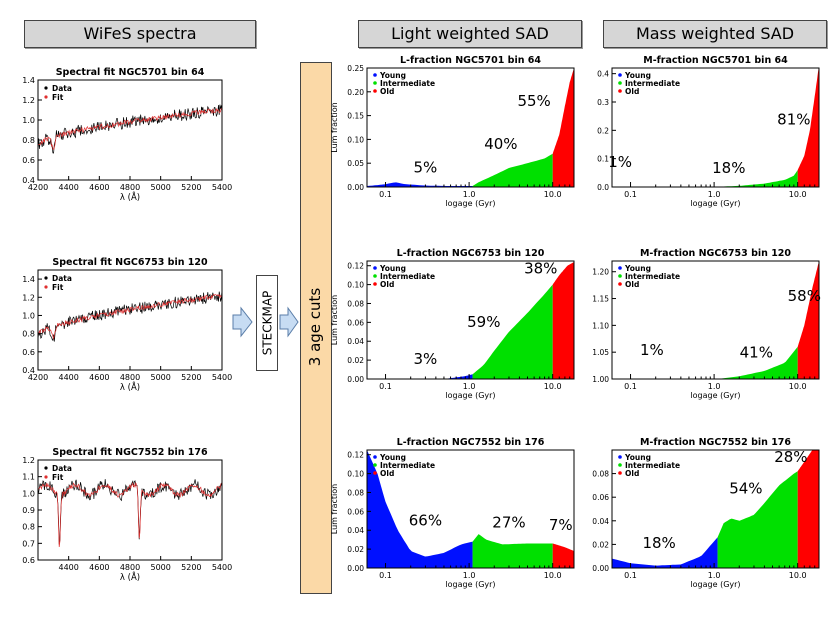 This screenshot has width=830, height=623. I want to click on x-tick-label: 5400, so click(222, 377).